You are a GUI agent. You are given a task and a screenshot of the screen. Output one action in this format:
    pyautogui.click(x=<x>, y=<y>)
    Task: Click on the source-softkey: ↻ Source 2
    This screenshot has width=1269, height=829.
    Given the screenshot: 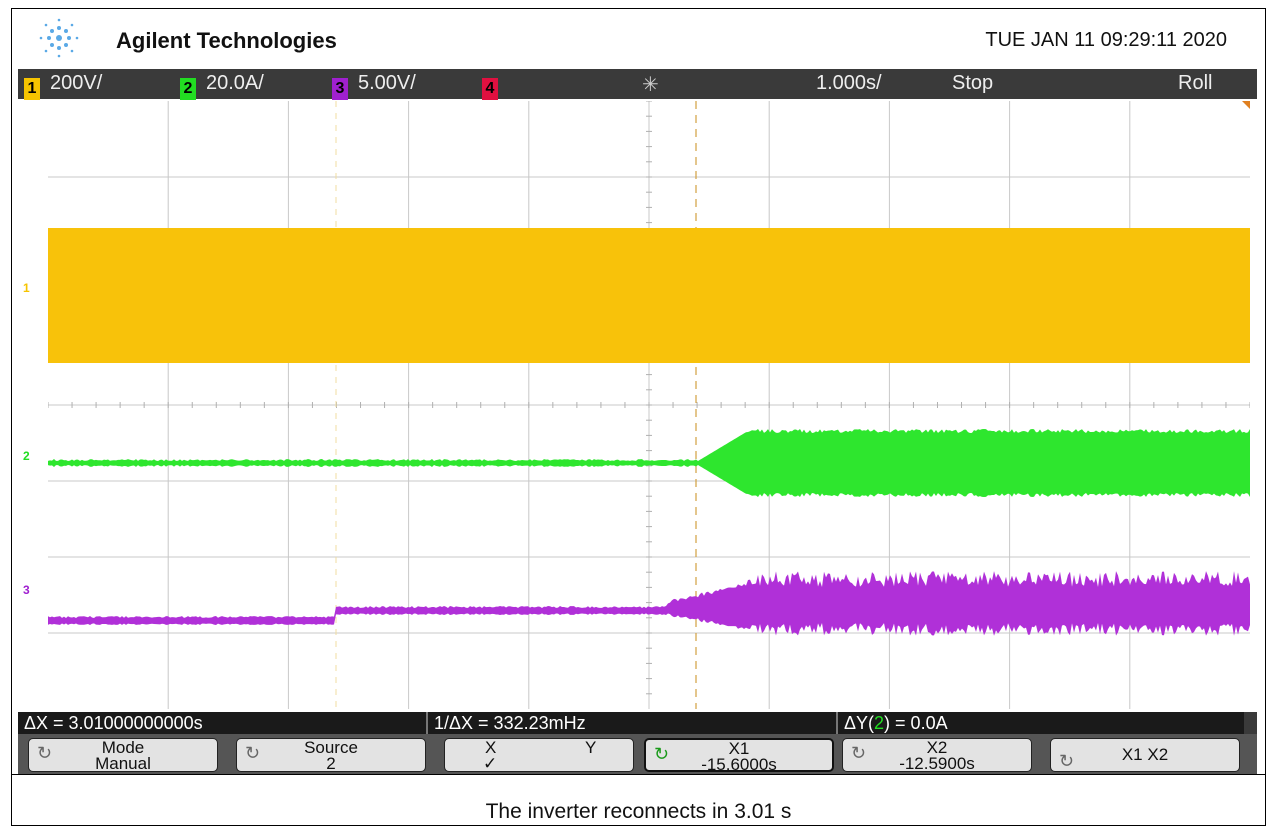 What is the action you would take?
    pyautogui.click(x=331, y=755)
    